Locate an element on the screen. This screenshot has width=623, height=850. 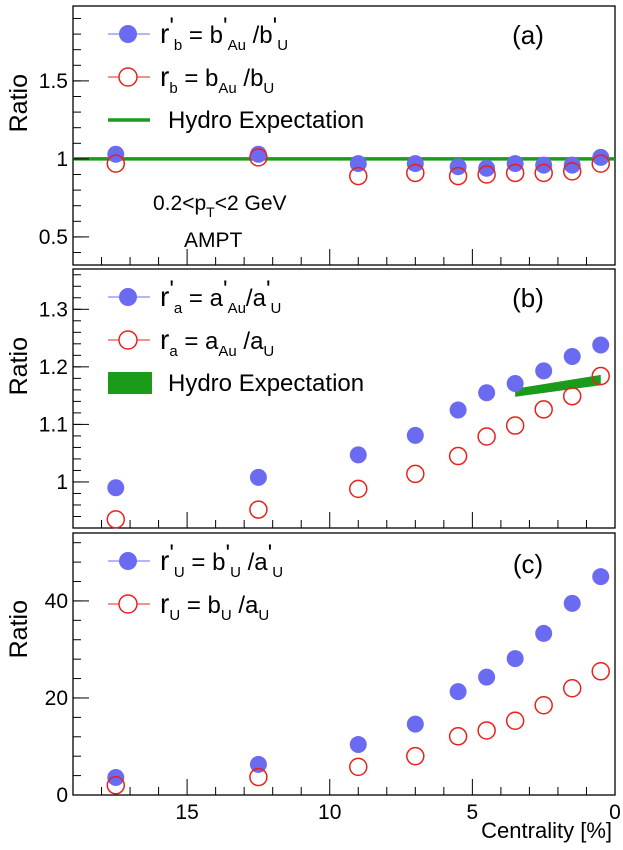
legend-hydro-band is located at coordinates (130, 383).